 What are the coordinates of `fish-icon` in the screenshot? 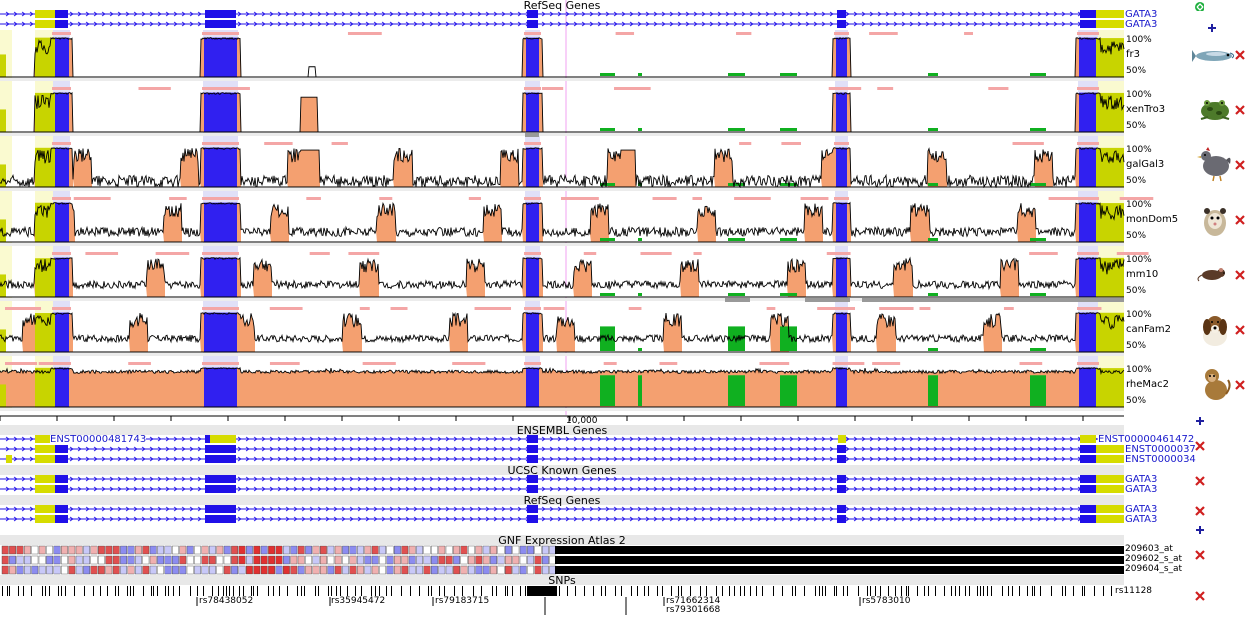 It's located at (1214, 56).